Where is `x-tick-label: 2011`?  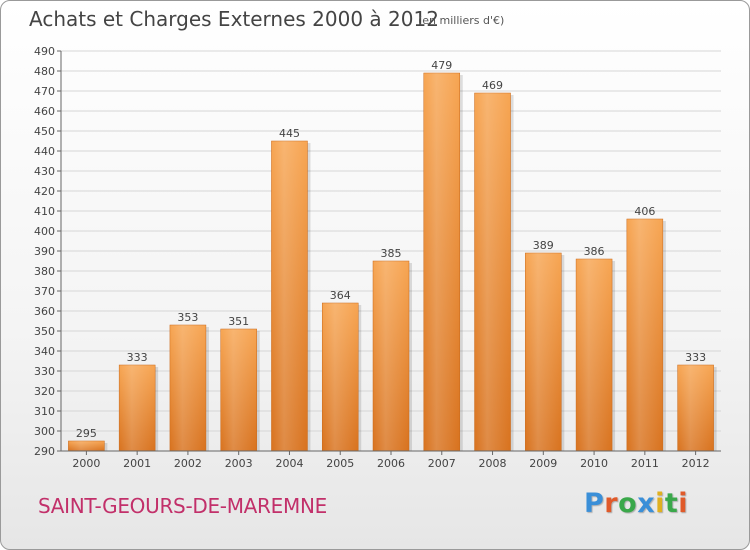
x-tick-label: 2011 is located at coordinates (645, 463).